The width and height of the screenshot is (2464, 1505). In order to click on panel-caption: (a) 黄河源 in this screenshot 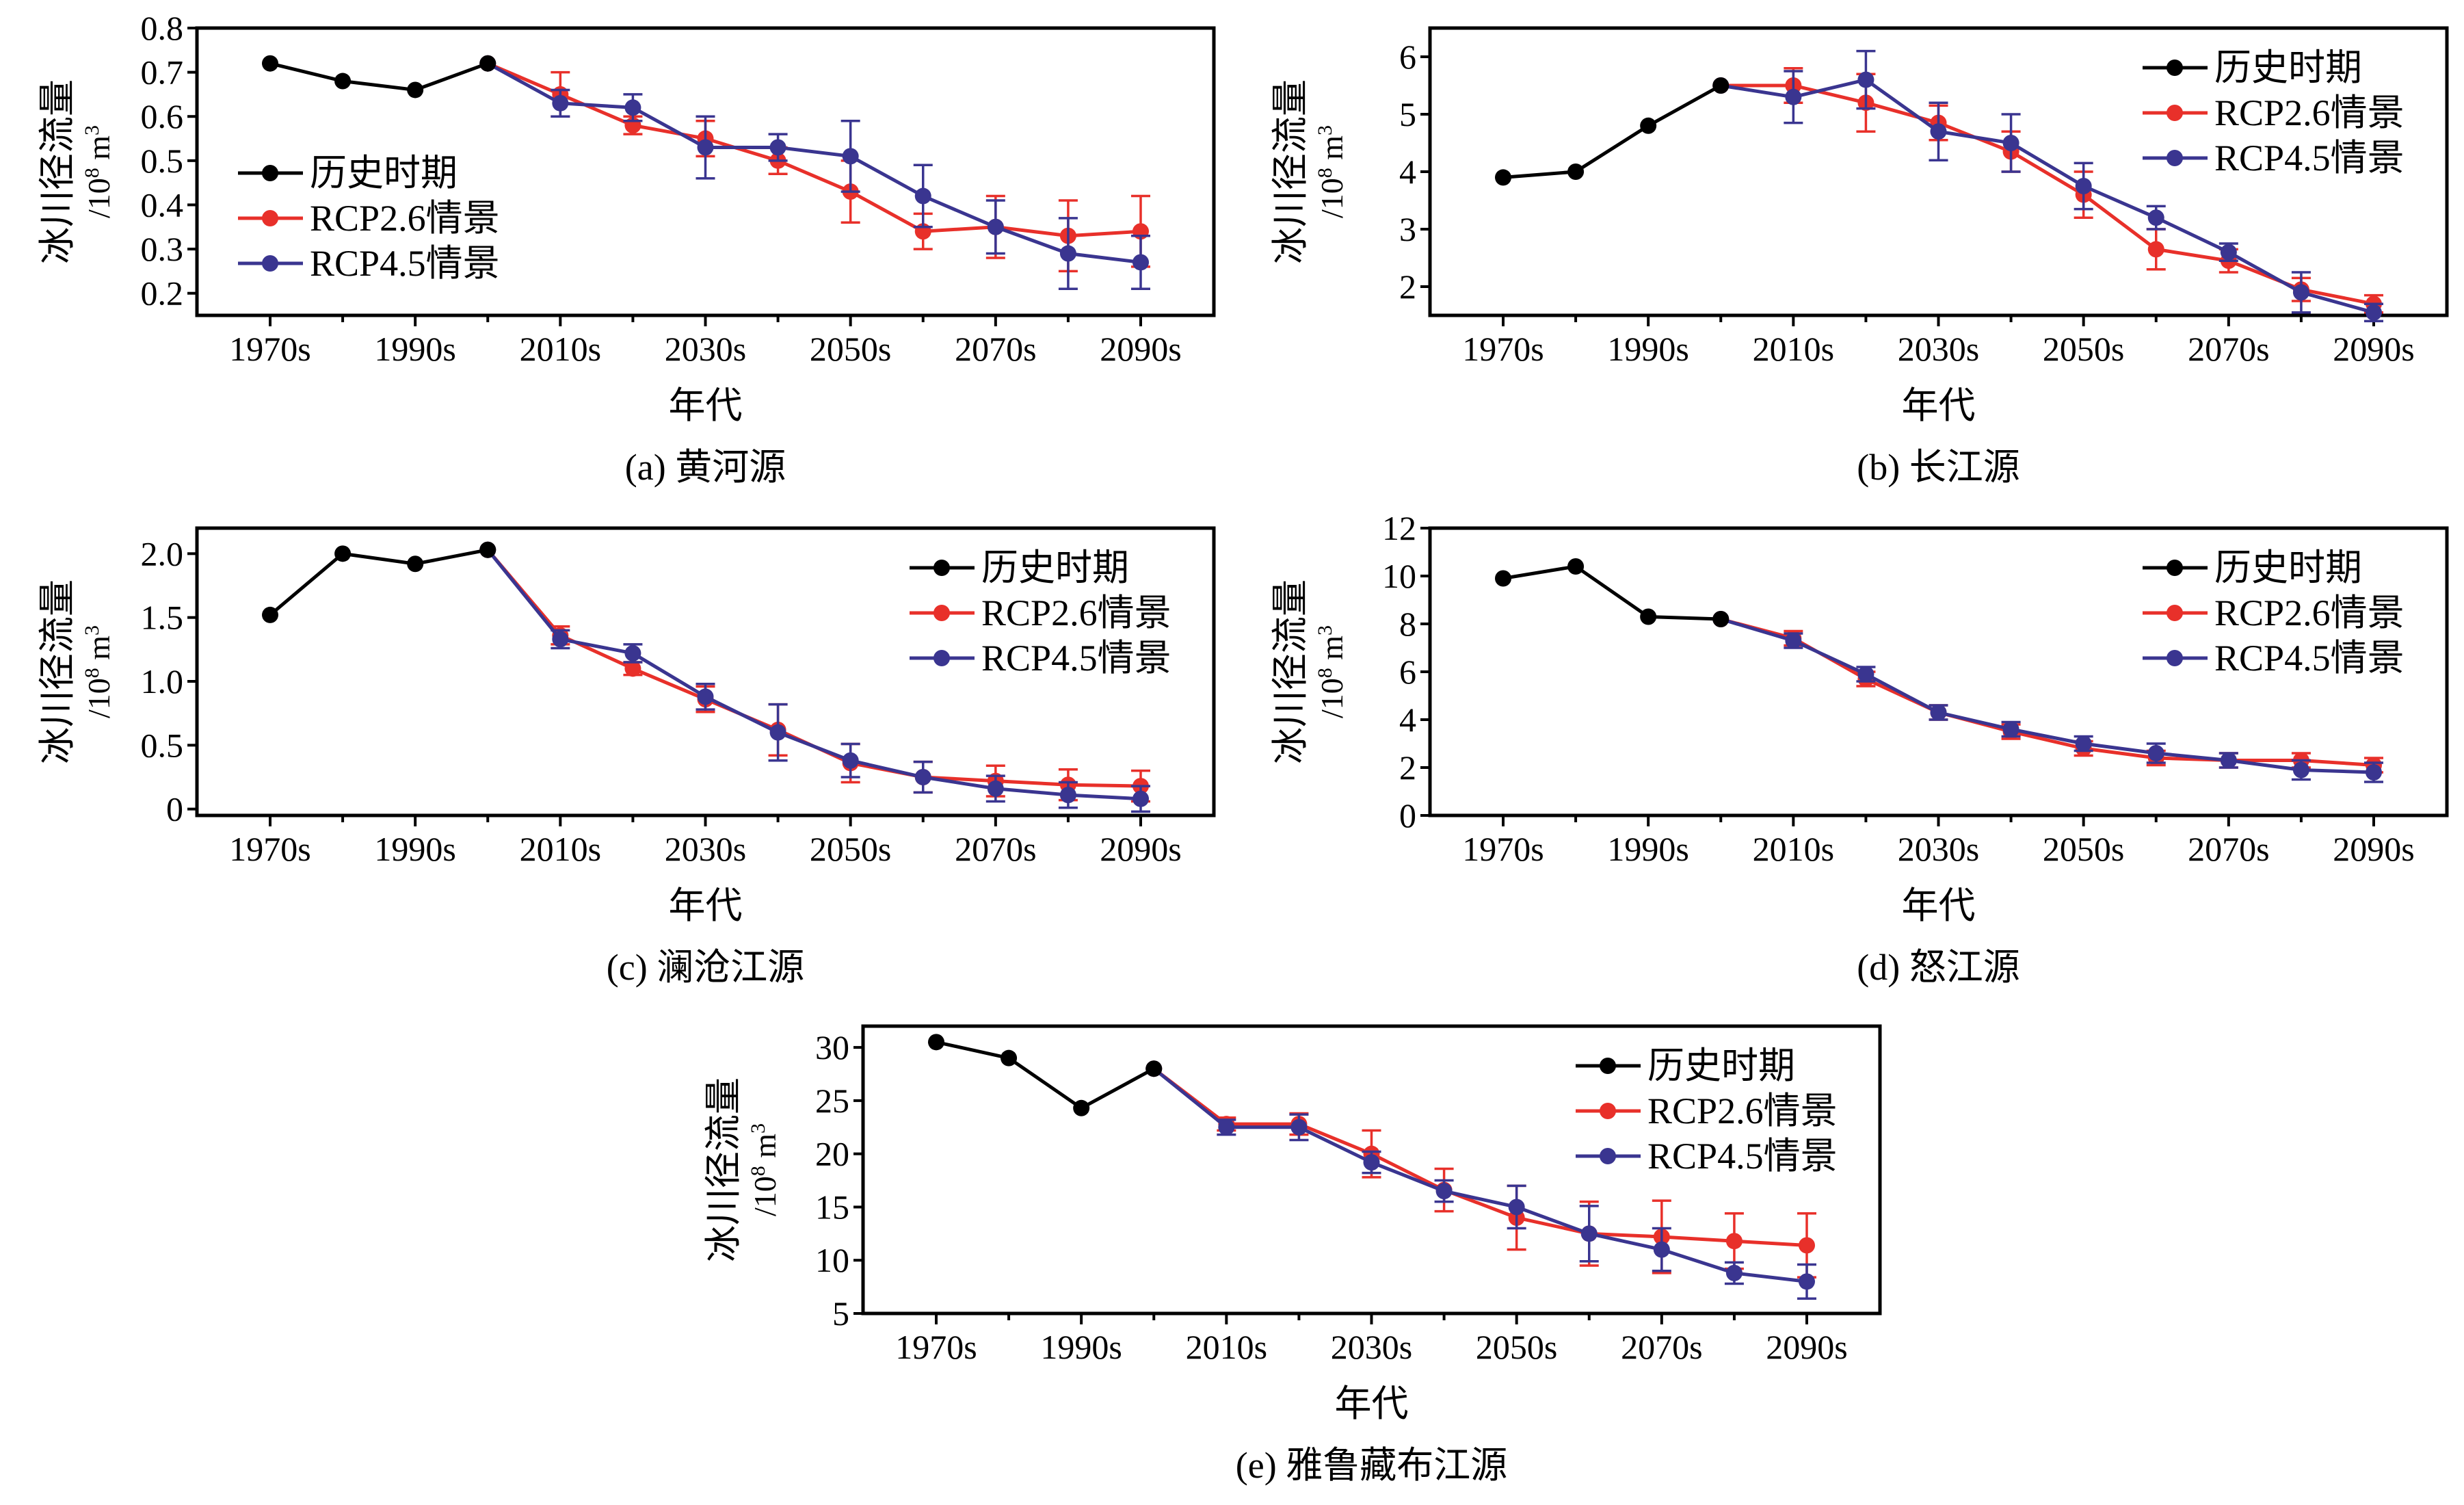, I will do `click(705, 467)`.